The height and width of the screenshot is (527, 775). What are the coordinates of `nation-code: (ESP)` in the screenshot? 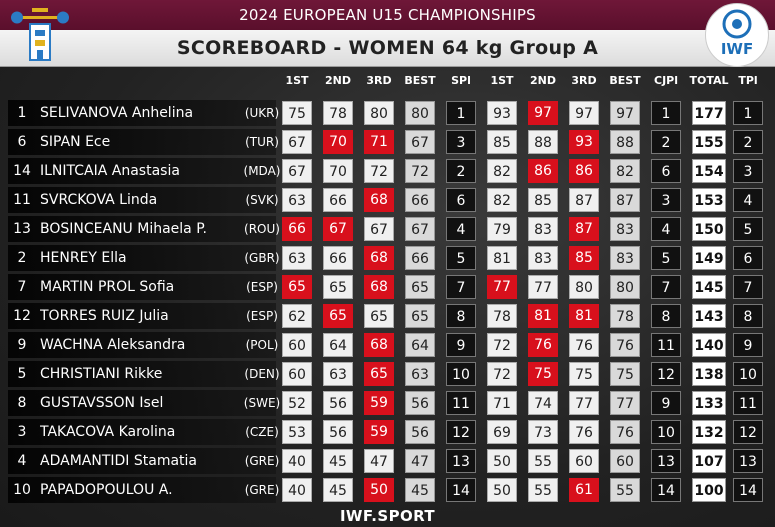 It's located at (262, 316).